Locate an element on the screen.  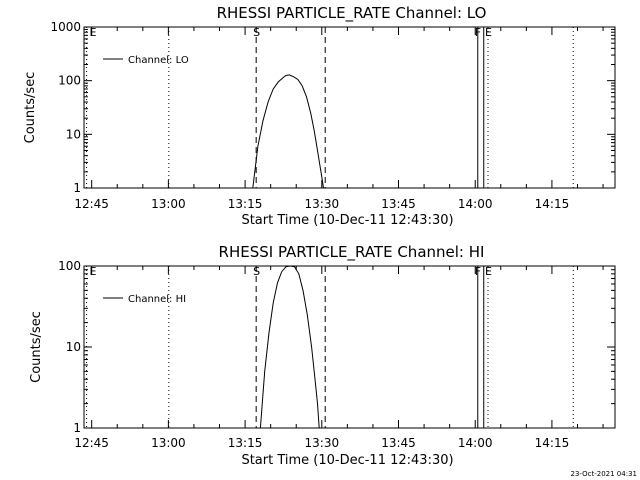
chart-title: RHESSI PARTICLE_RATE Channel: HI is located at coordinates (352, 252).